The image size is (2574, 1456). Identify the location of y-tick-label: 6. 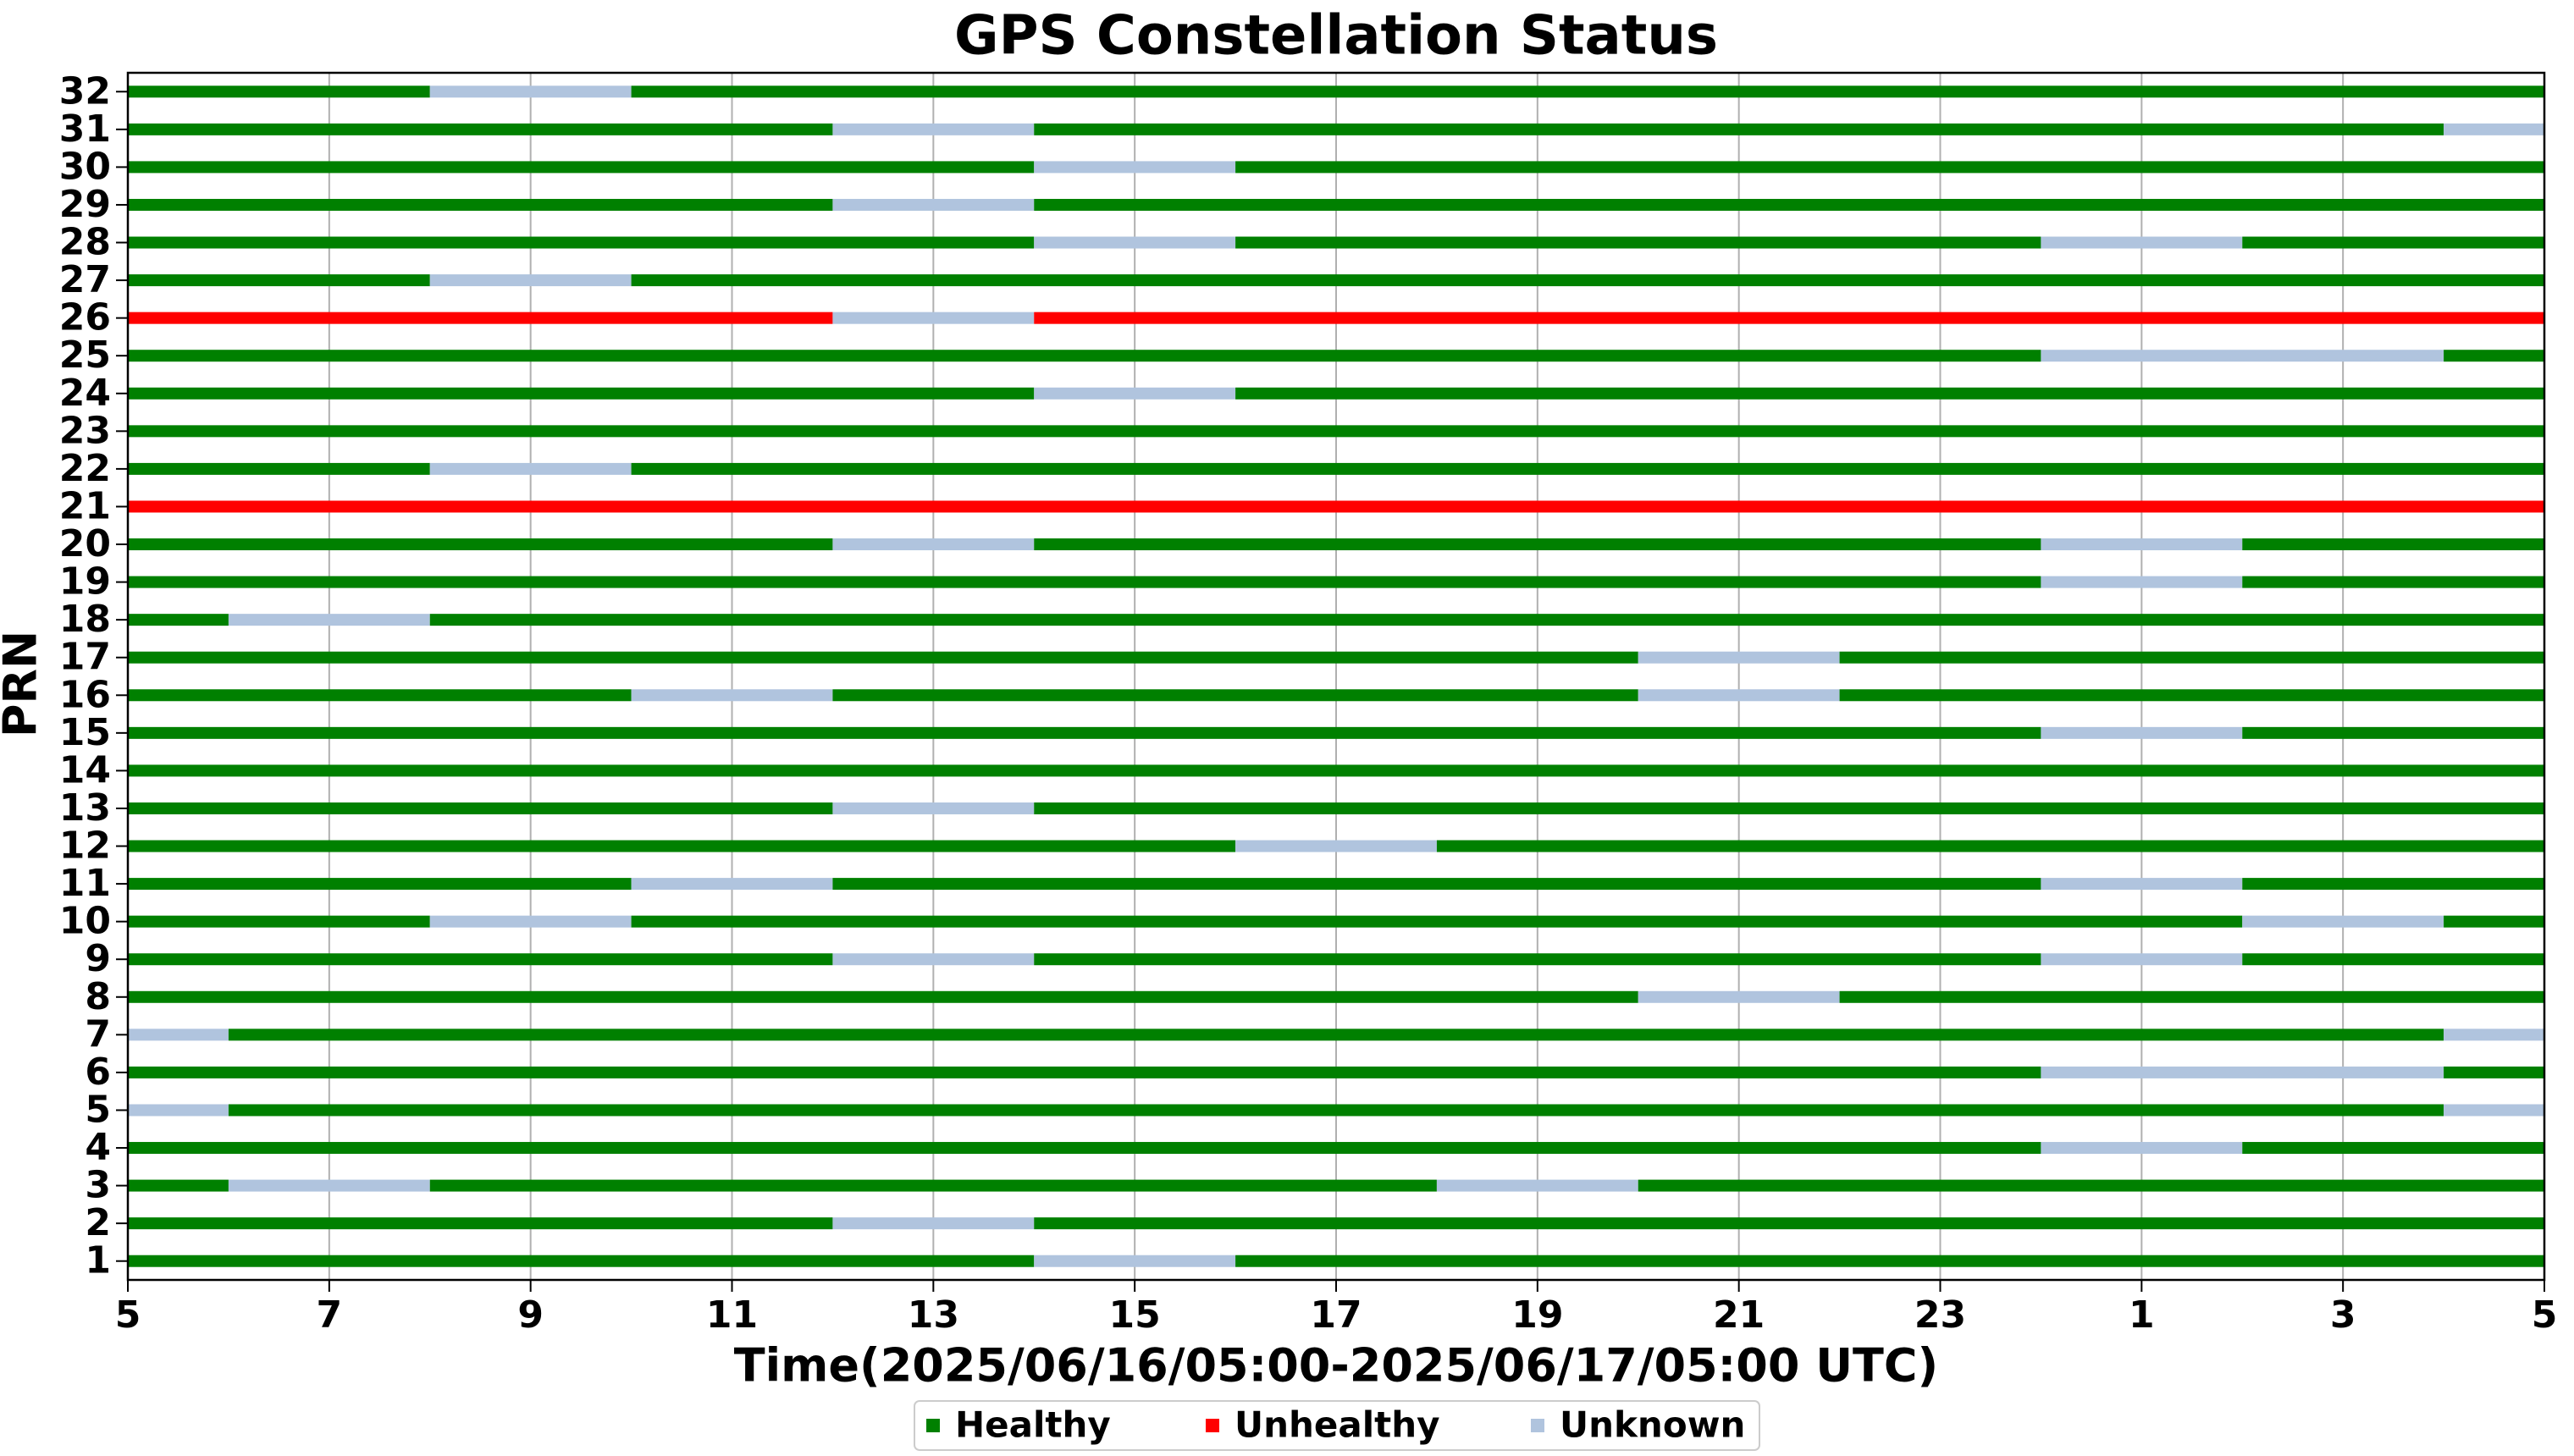
(98, 1072).